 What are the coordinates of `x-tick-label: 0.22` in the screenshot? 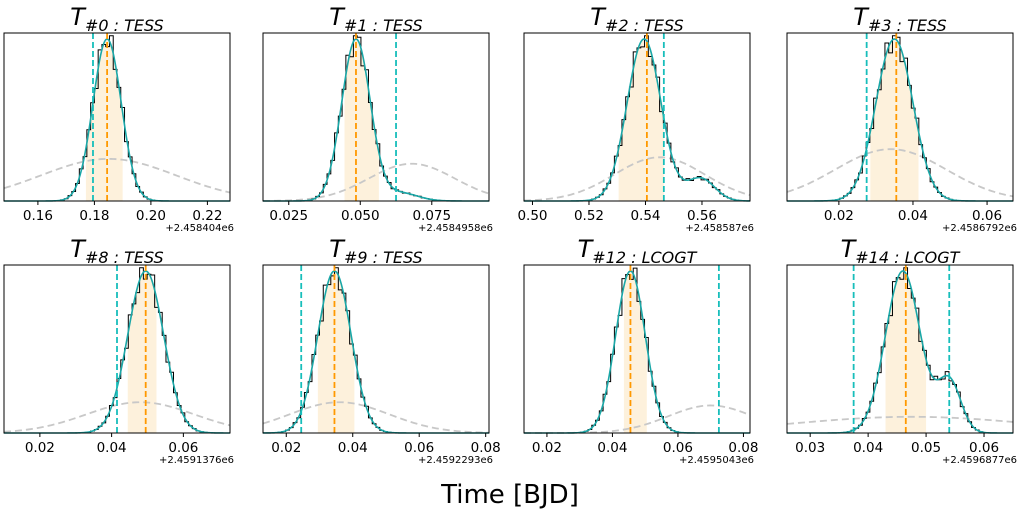 It's located at (207, 216).